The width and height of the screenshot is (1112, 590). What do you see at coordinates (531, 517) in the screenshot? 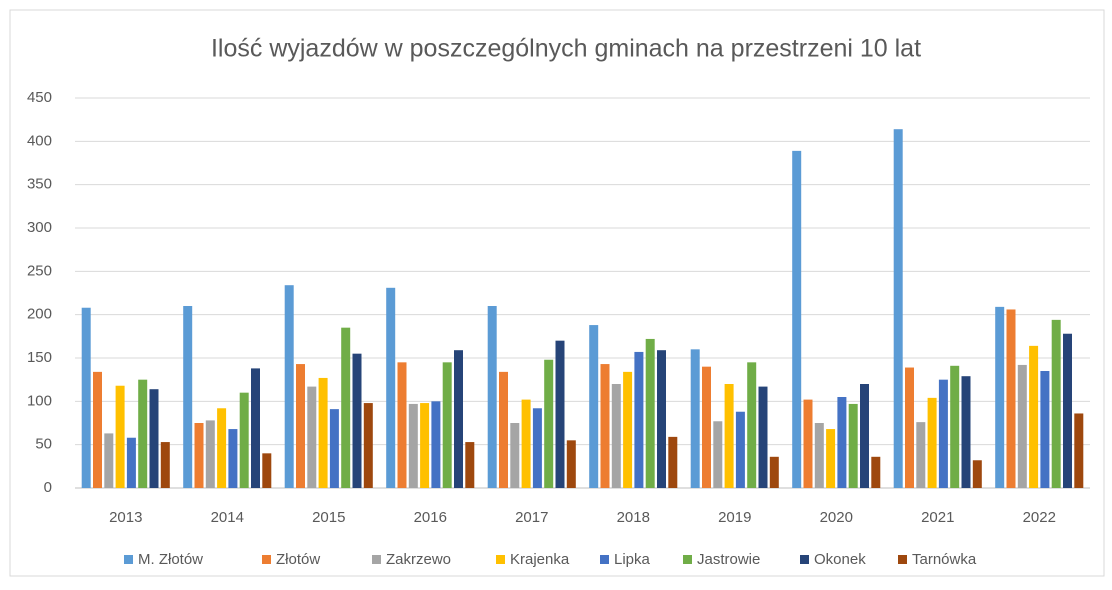
I see `x-tick-label: 2017` at bounding box center [531, 517].